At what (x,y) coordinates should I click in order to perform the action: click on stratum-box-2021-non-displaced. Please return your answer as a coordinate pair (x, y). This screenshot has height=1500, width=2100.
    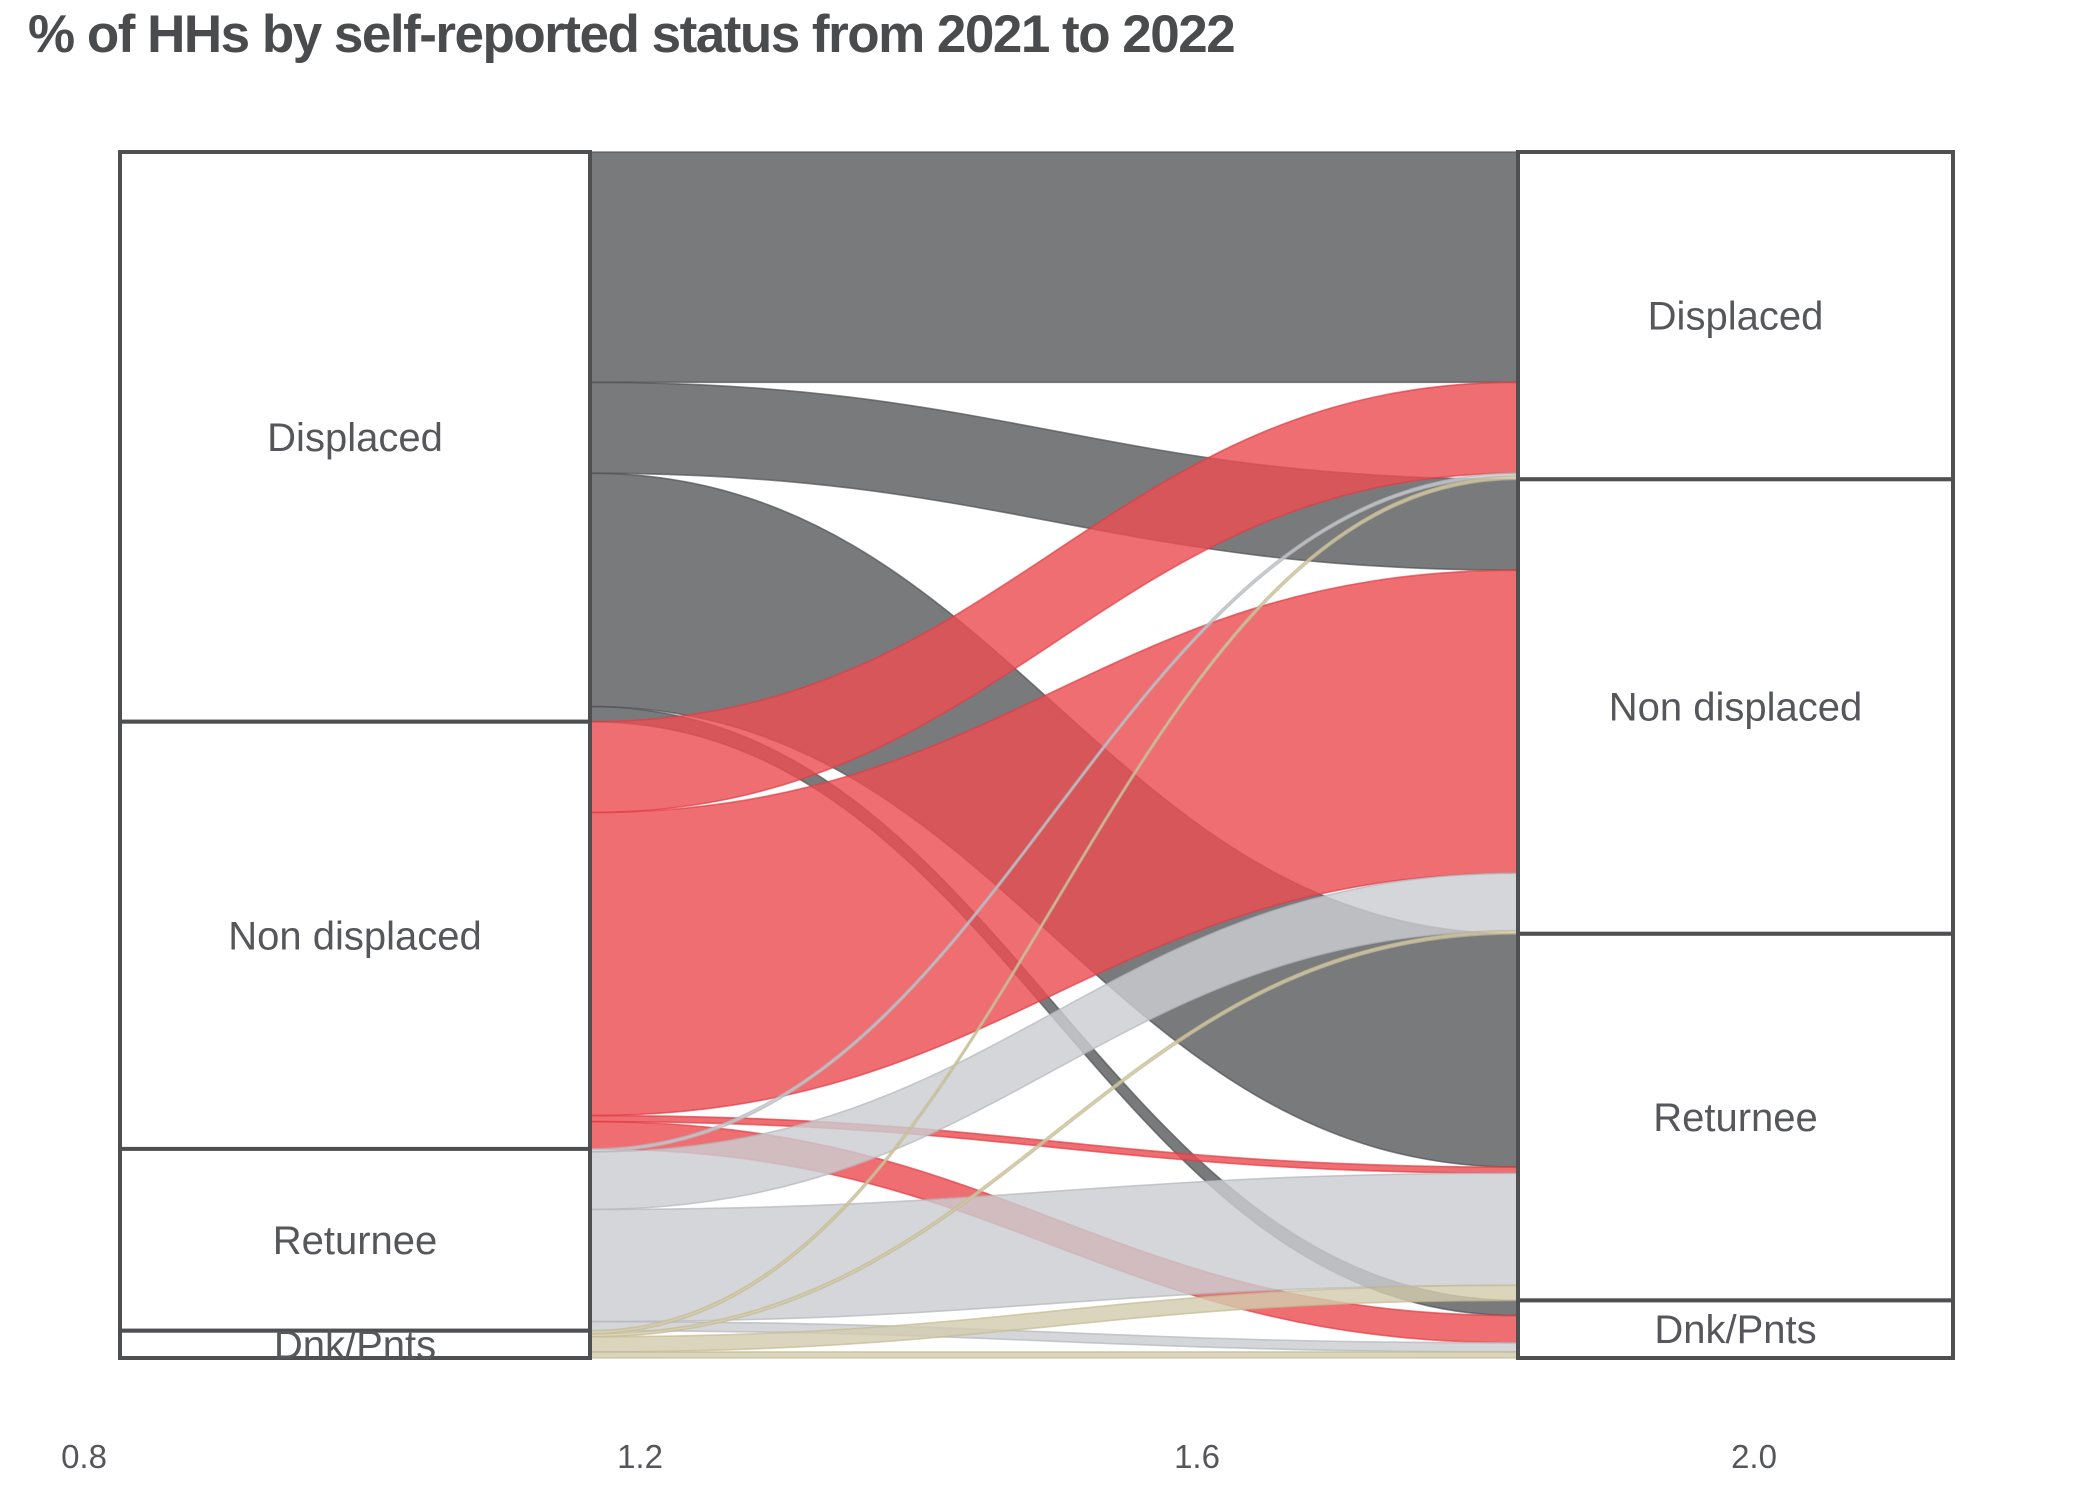
    Looking at the image, I should click on (355, 935).